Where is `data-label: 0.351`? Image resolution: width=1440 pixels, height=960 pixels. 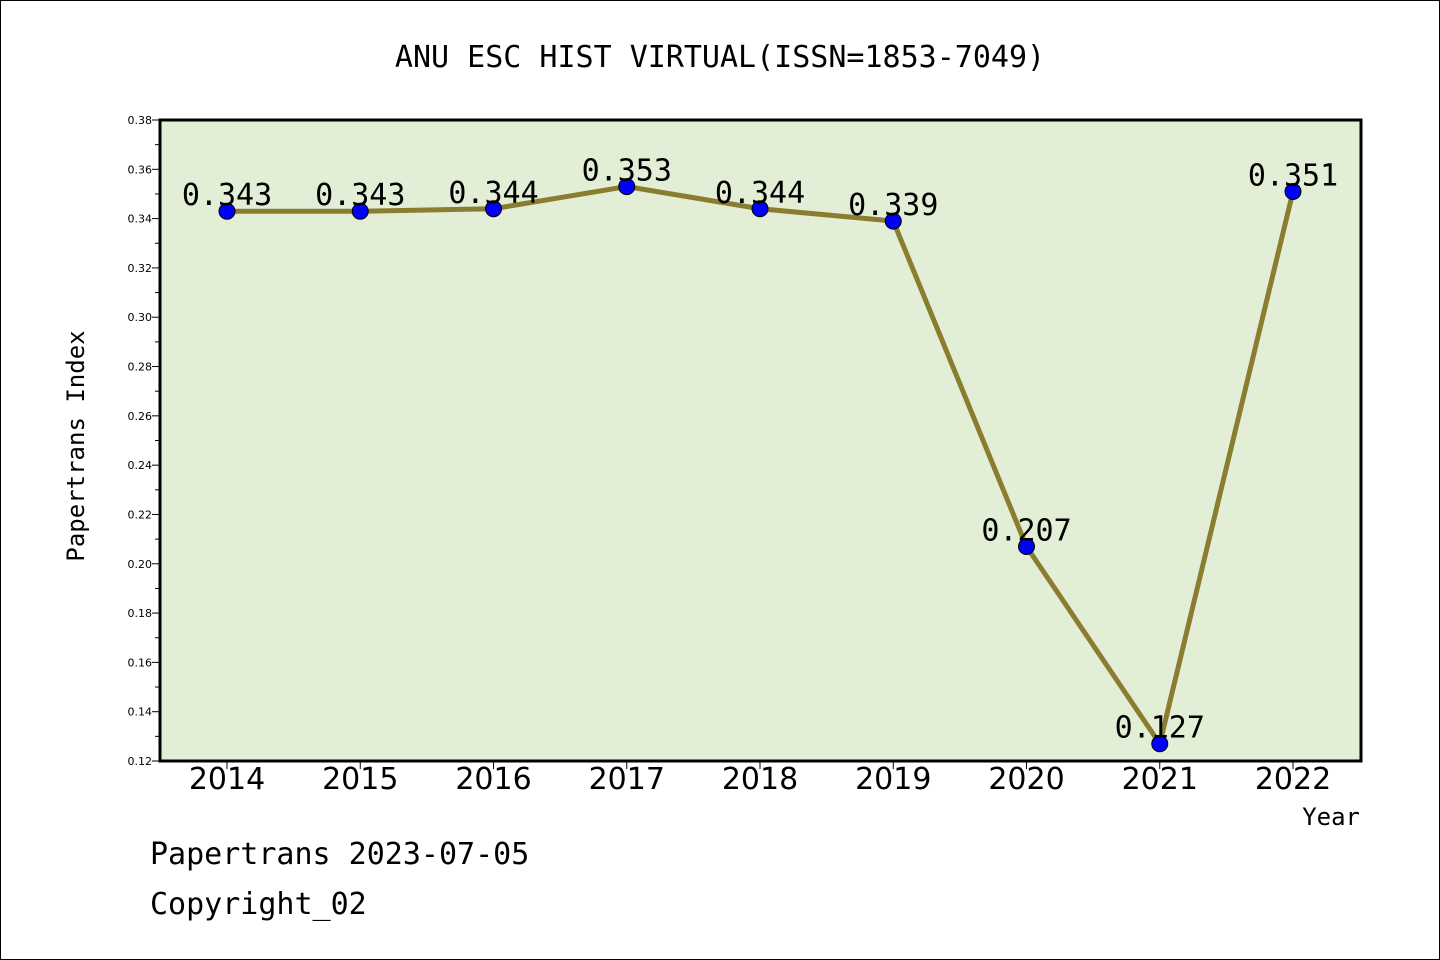
data-label: 0.351 is located at coordinates (1293, 175).